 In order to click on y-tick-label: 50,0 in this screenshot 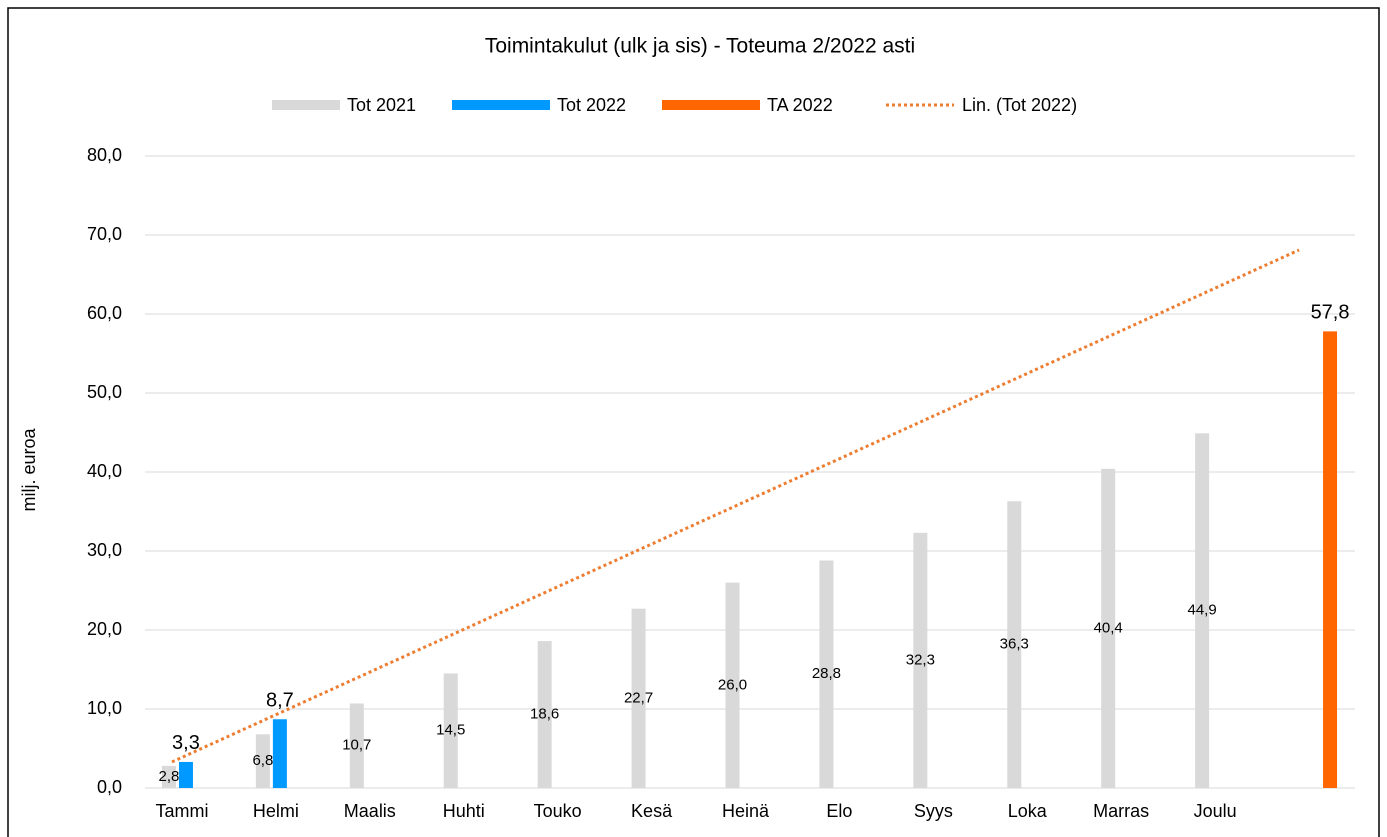, I will do `click(104, 392)`.